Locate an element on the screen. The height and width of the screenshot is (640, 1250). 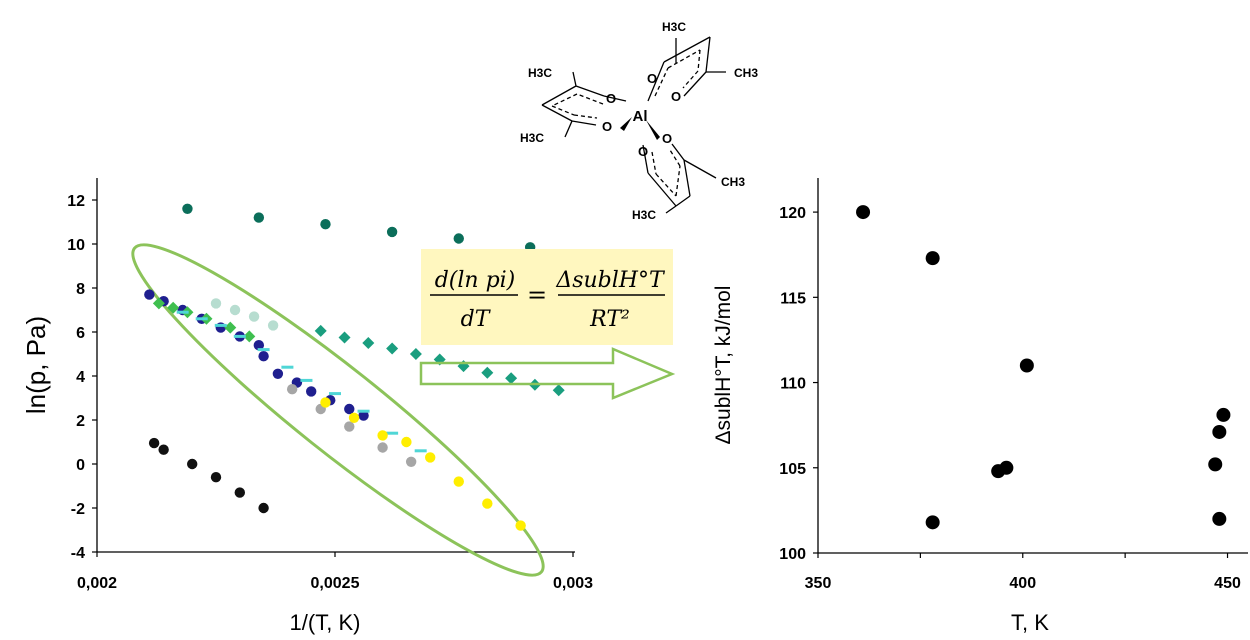
right-y-axis-label: ΔsublH°T, kJ/mol is located at coordinates (723, 365).